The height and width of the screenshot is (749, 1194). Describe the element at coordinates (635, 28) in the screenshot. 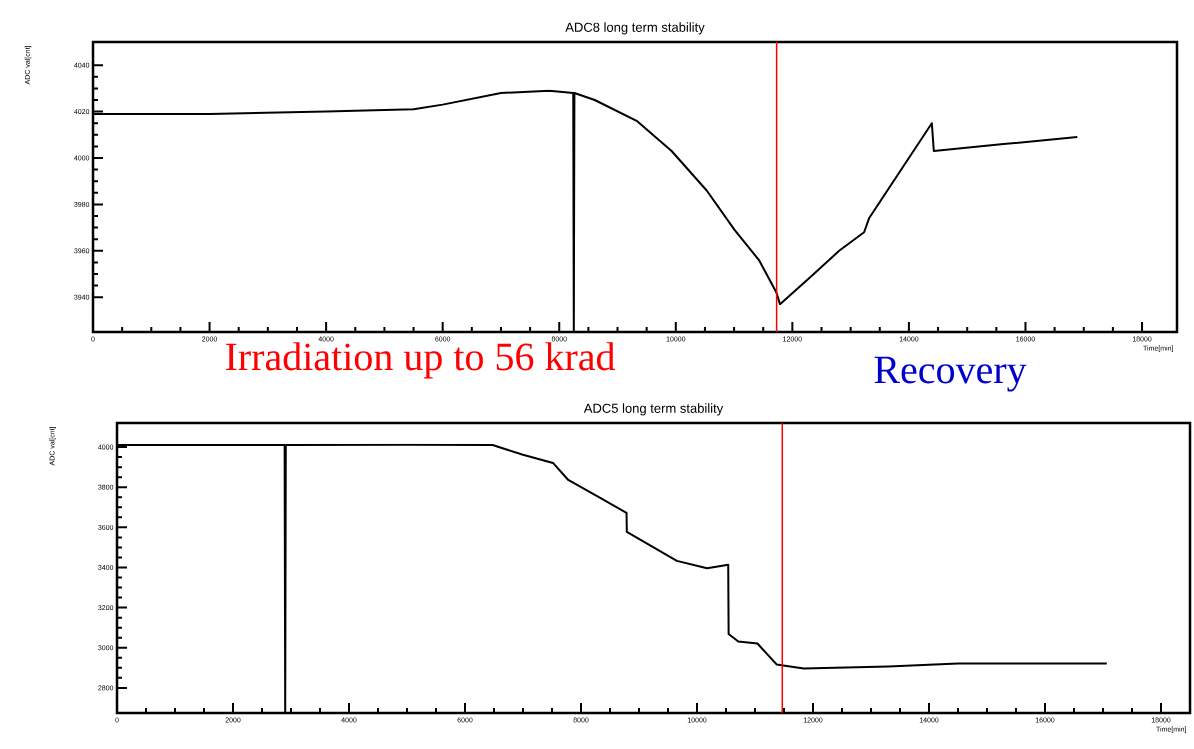

I see `chart-title: ADC8 long term stability` at that location.